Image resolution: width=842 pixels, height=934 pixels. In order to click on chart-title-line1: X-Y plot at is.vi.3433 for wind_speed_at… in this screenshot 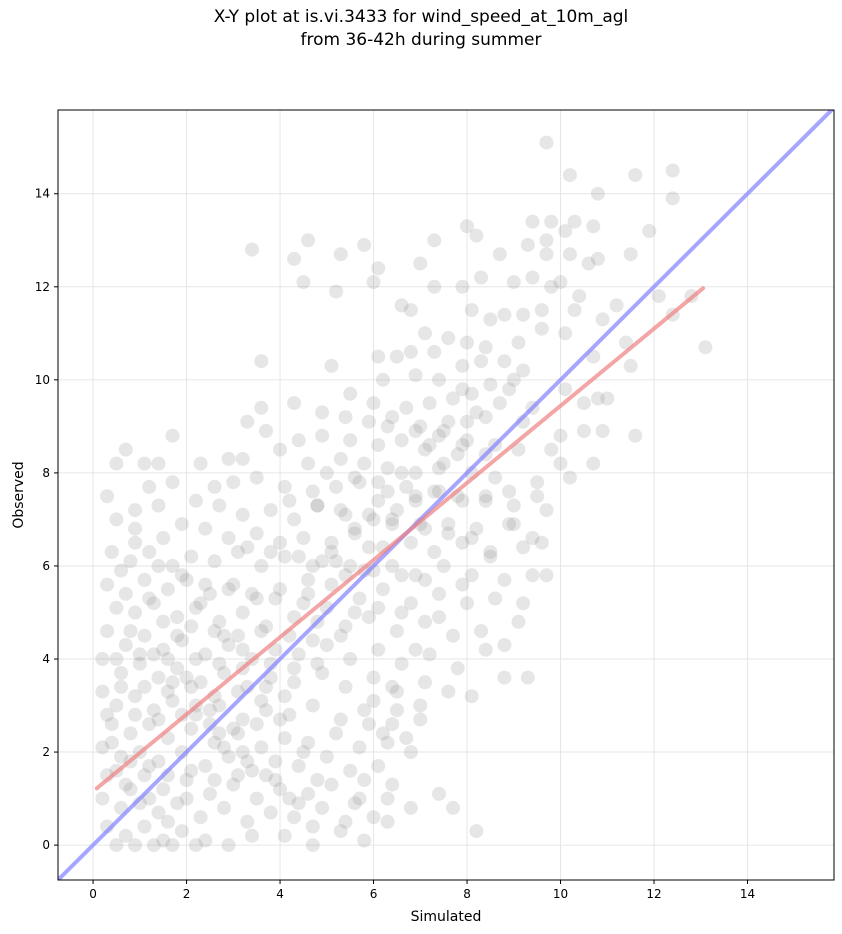, I will do `click(421, 17)`.